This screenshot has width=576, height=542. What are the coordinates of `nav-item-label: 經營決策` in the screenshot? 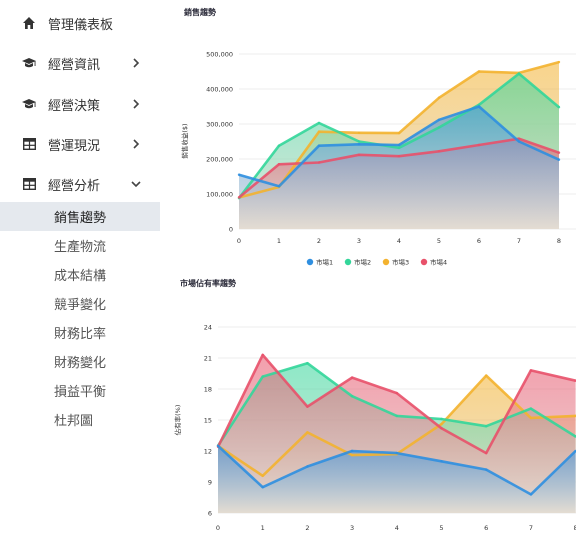 It's located at (74, 106).